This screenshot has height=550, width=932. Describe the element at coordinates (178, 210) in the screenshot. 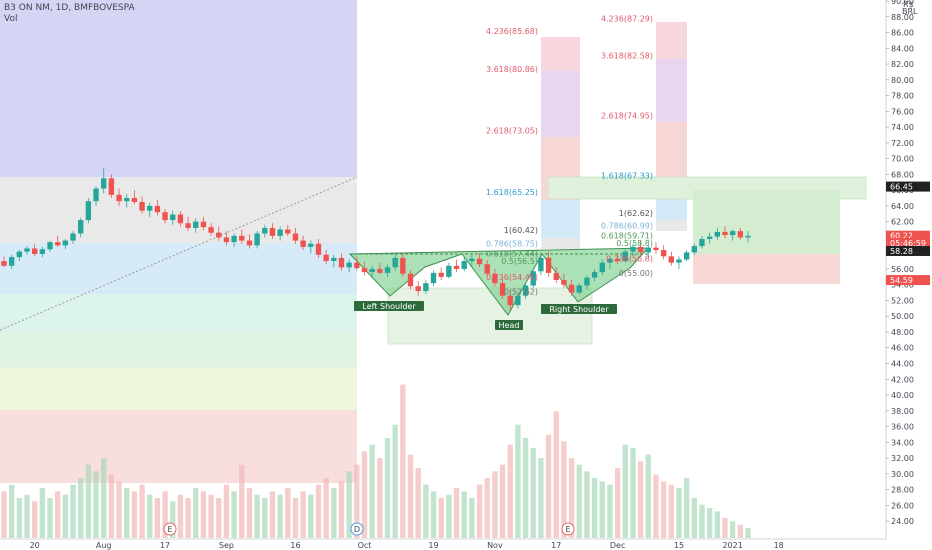

I see `region-grey` at that location.